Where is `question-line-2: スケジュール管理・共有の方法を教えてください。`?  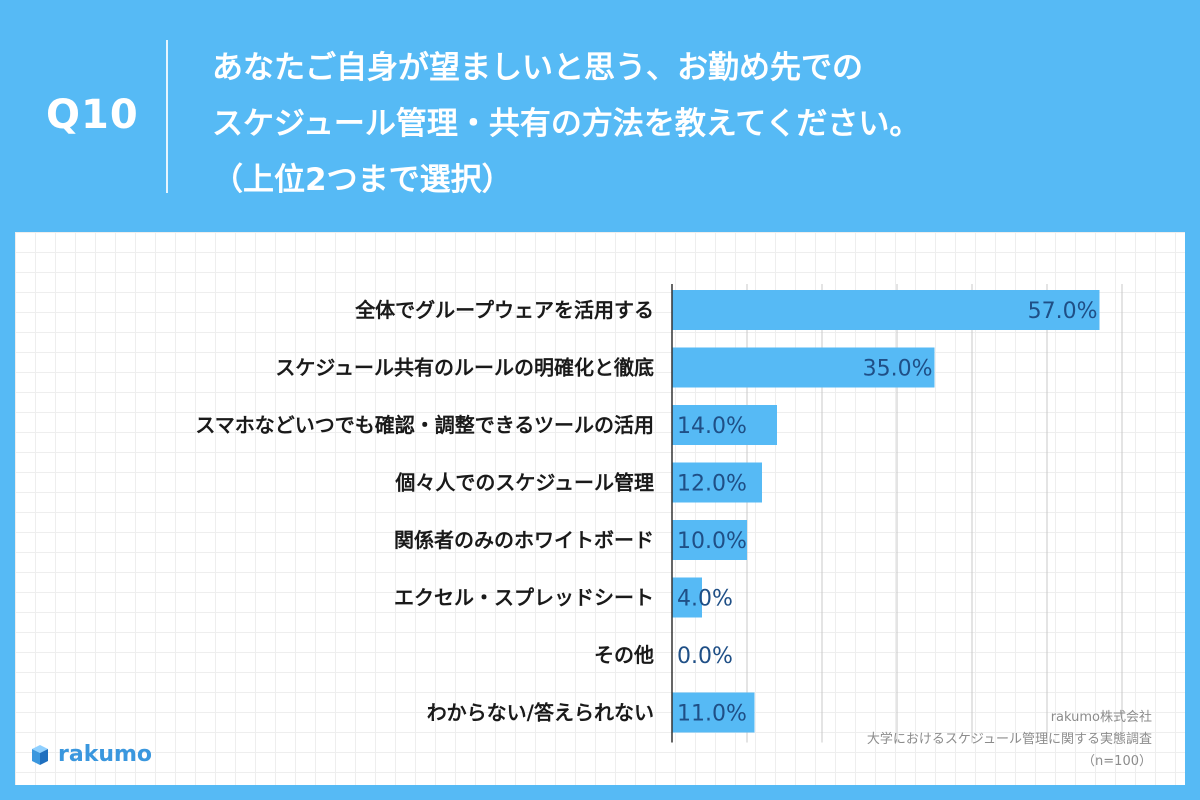
question-line-2: スケジュール管理・共有の方法を教えてください。 is located at coordinates (566, 124).